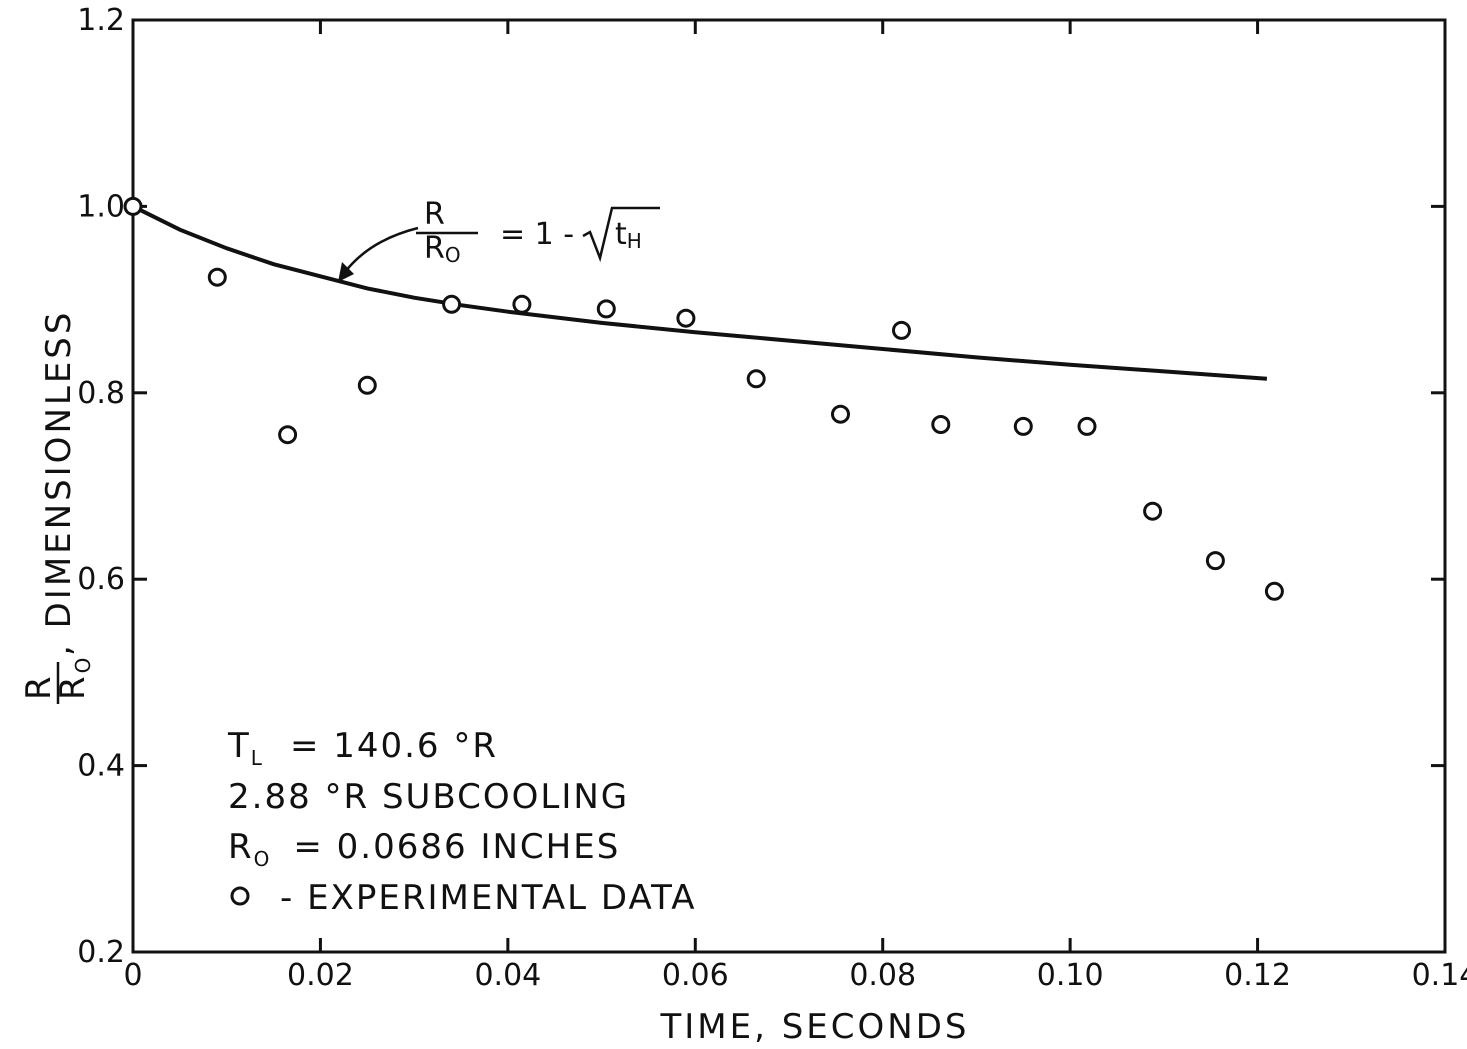 The width and height of the screenshot is (1467, 1049). Describe the element at coordinates (346, 272) in the screenshot. I see `arrowhead-icon` at that location.